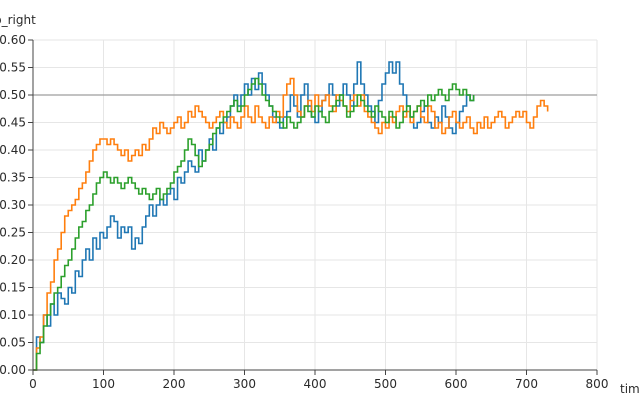  What do you see at coordinates (13, 260) in the screenshot?
I see `y-tick-label: 0.20` at bounding box center [13, 260].